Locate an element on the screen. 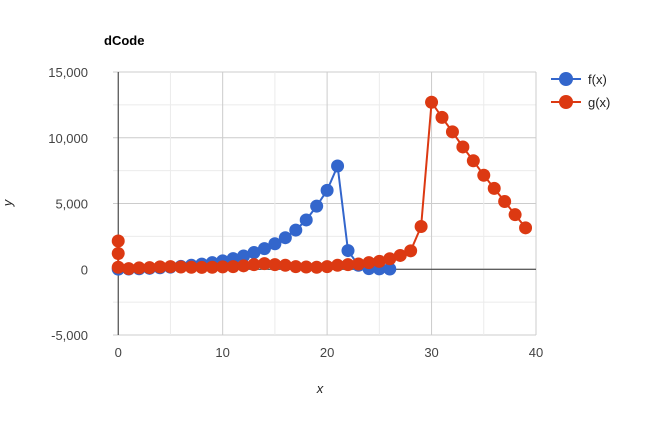 This screenshot has width=656, height=430. y-tick-label: 0 is located at coordinates (84, 269).